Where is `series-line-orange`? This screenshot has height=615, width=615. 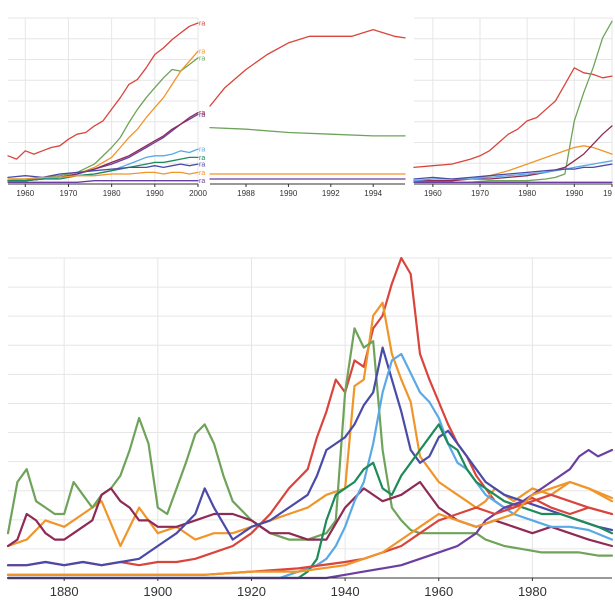
series-line-orange is located at coordinates (103, 175).